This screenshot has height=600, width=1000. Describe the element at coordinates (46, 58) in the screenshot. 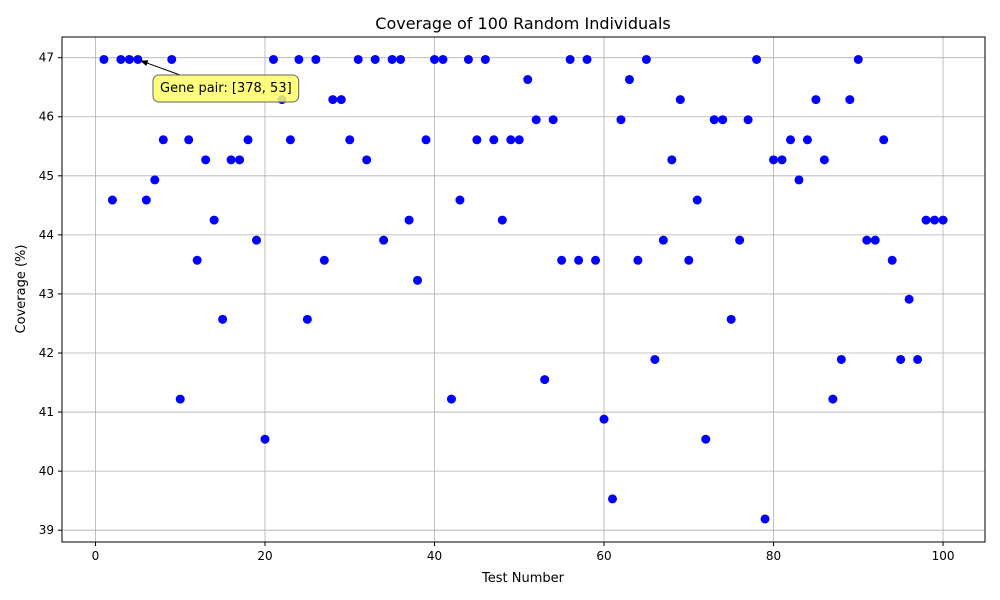

I see `y-tick-label: 47` at that location.